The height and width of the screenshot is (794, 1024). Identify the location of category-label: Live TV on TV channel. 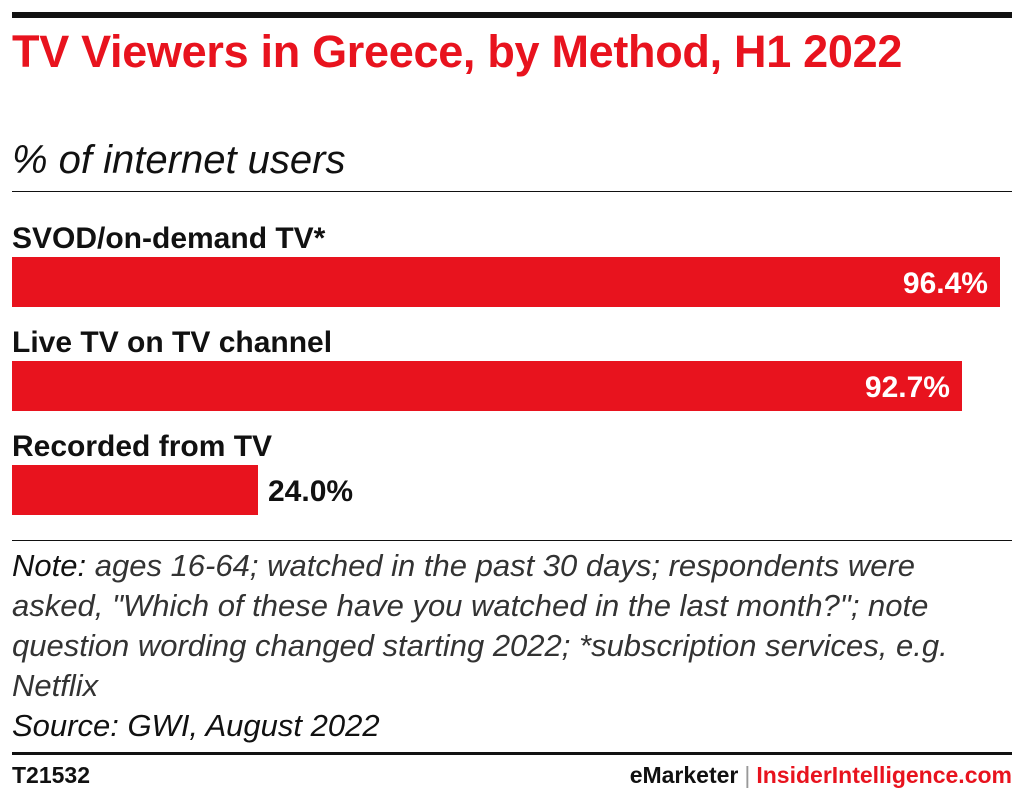
(172, 342).